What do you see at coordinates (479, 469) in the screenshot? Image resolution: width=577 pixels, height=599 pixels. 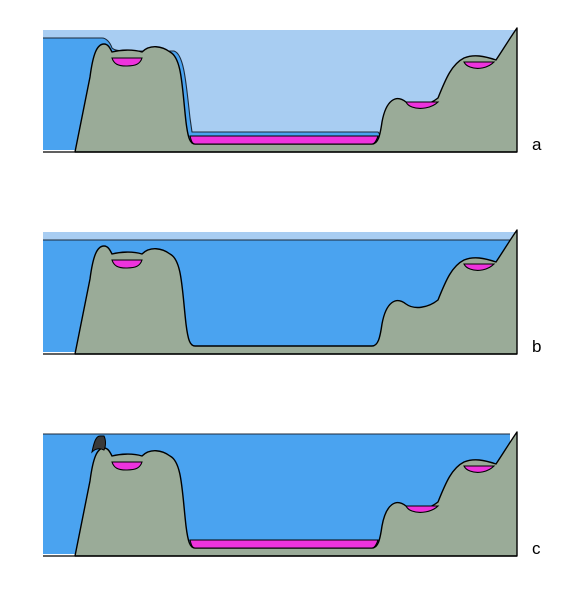 I see `panel-c-lake-right-high` at bounding box center [479, 469].